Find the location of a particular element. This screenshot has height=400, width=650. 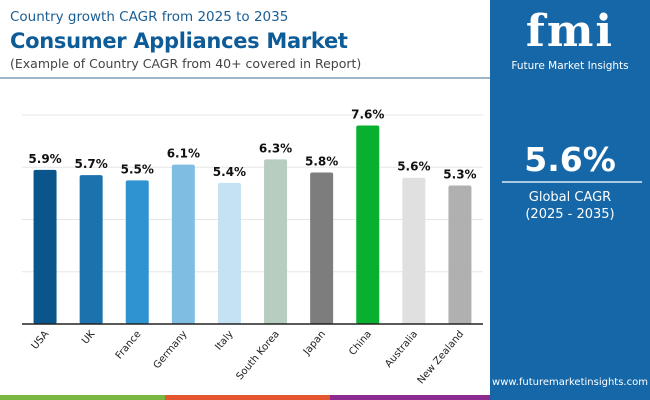

data-label: 5.9% is located at coordinates (44, 159).